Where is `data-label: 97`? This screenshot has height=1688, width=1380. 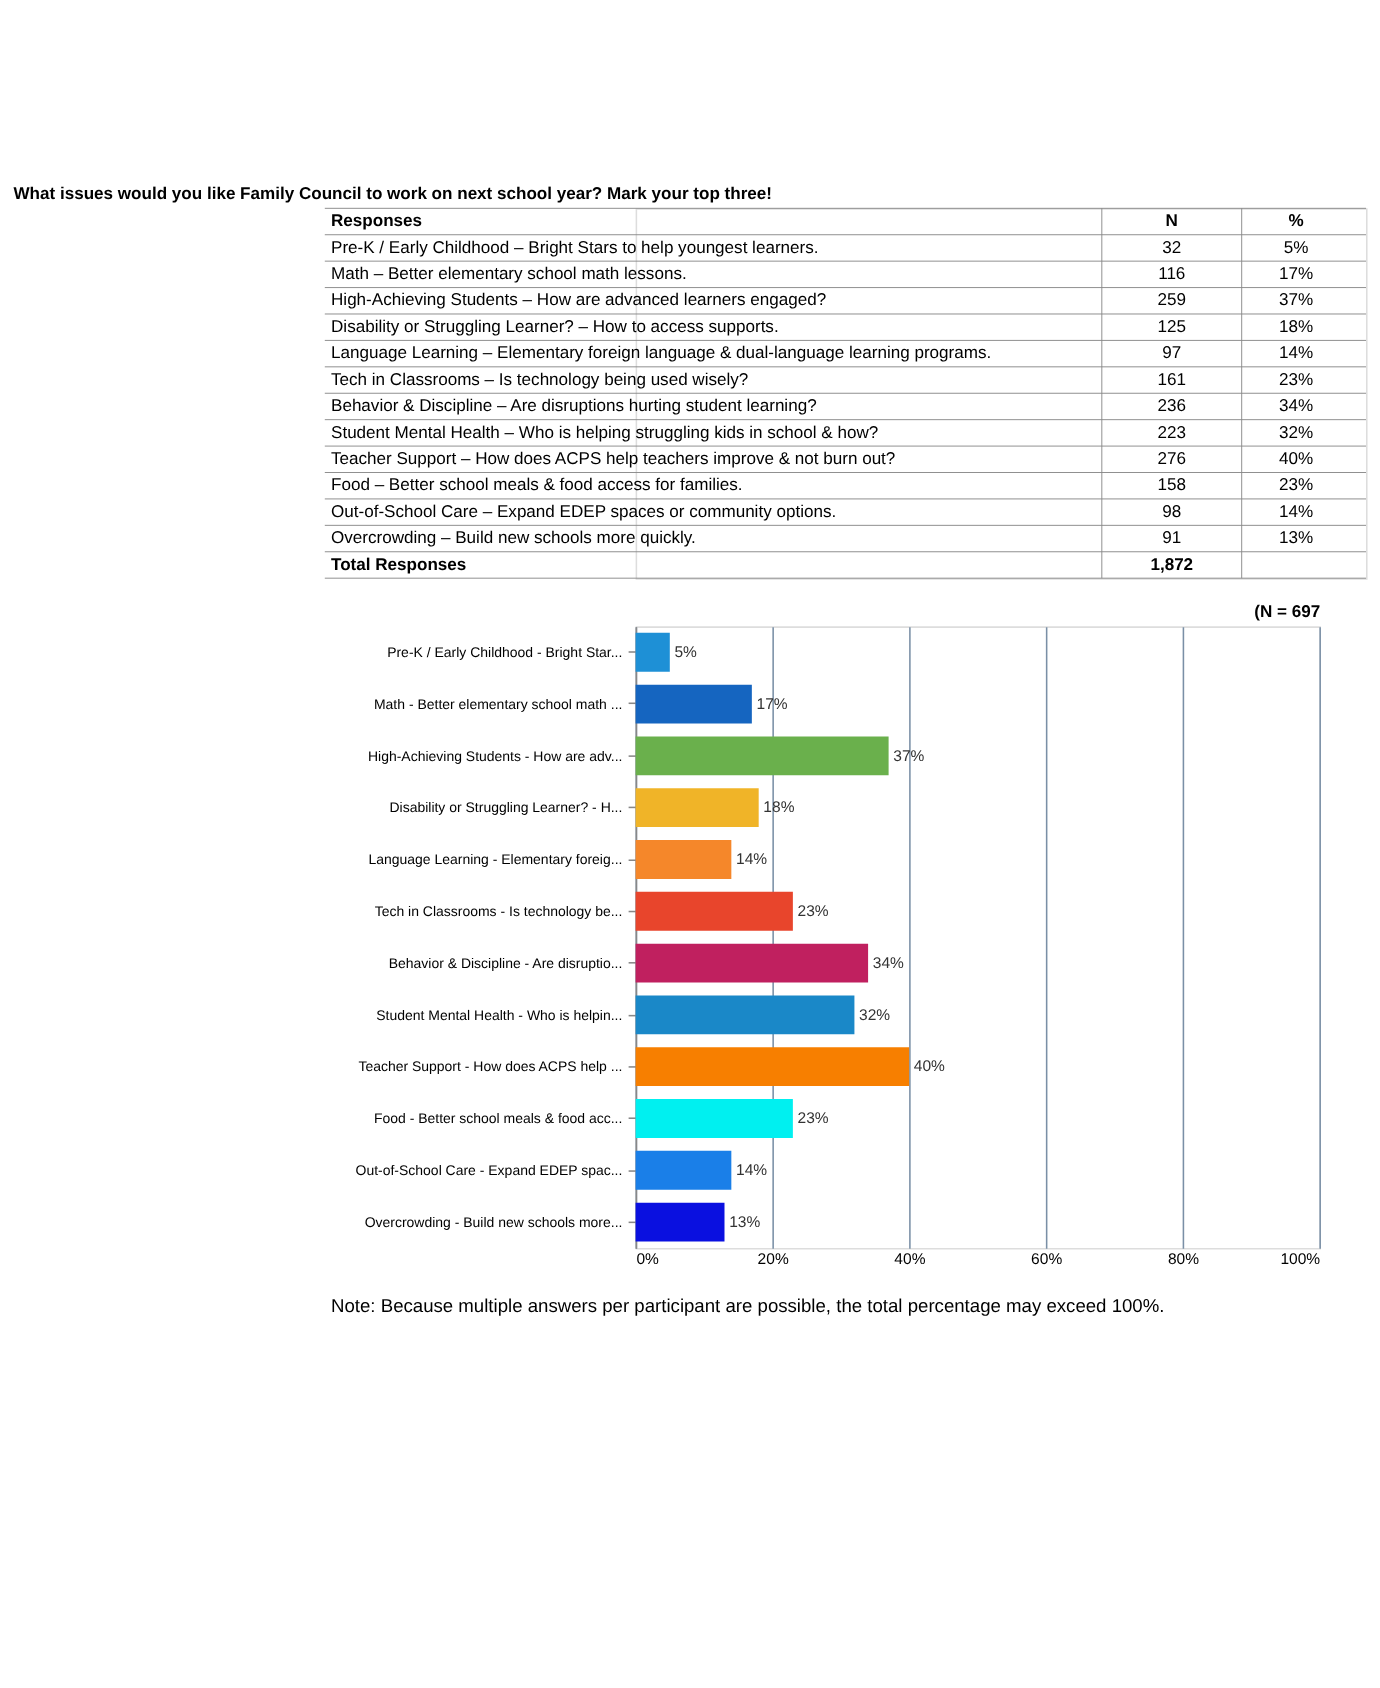
data-label: 97 is located at coordinates (1172, 352).